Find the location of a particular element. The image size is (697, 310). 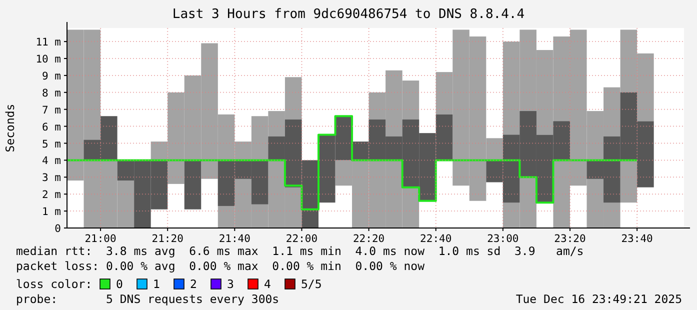

x-tick-label: 23:20 is located at coordinates (570, 239).